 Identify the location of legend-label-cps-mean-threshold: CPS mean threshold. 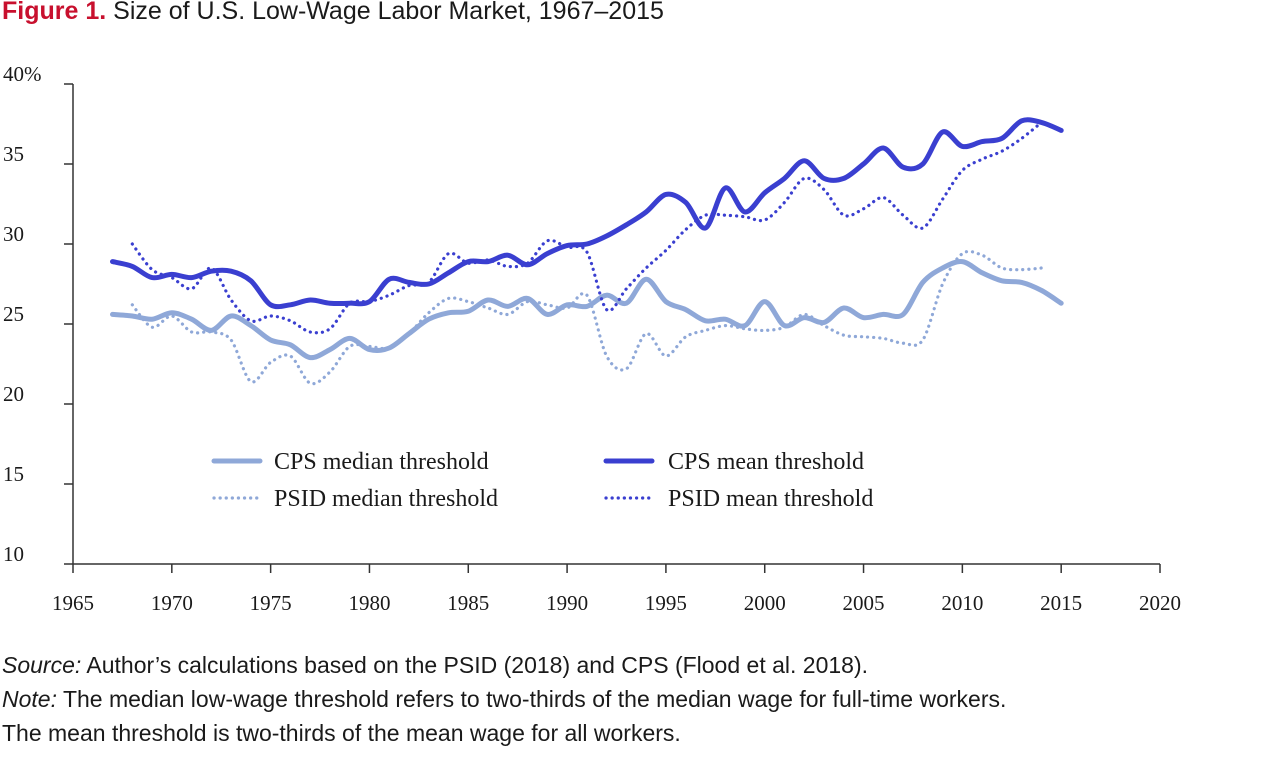
(766, 462).